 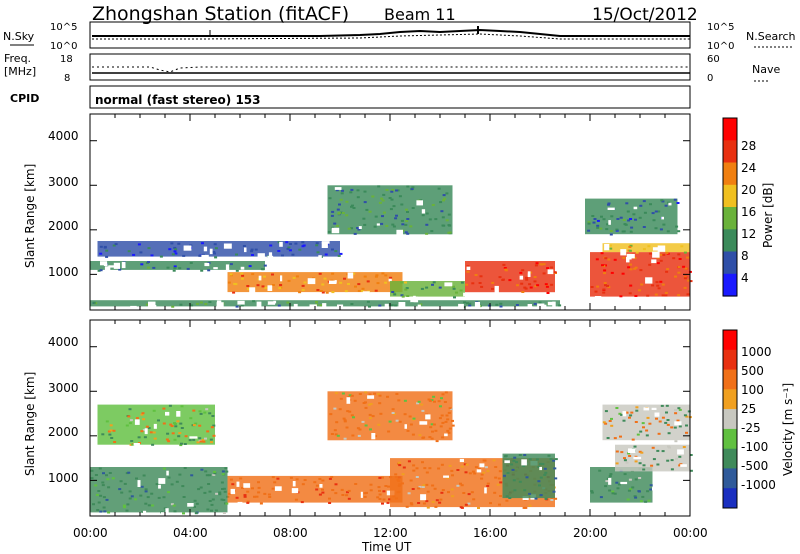 What do you see at coordinates (19, 36) in the screenshot?
I see `nsky-label: N.Sky` at bounding box center [19, 36].